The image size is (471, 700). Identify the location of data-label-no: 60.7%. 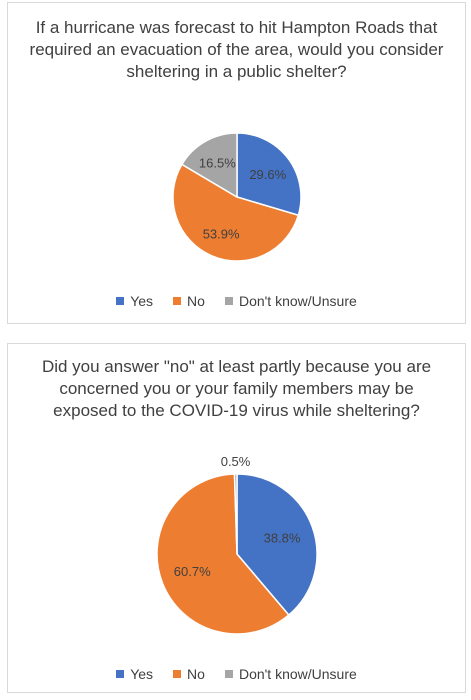
(192, 571).